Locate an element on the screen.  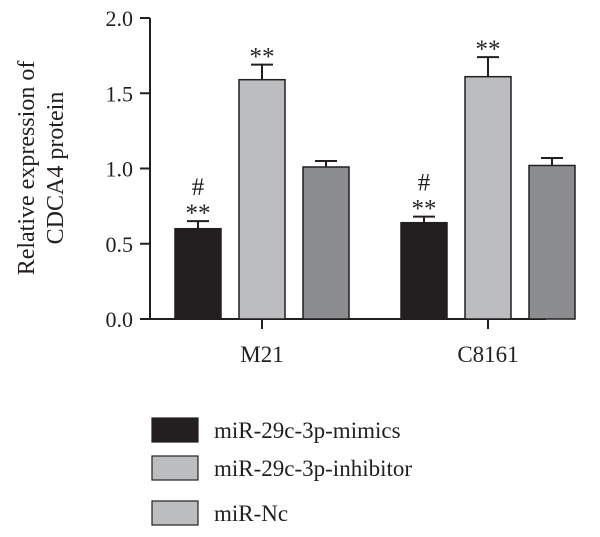
y-axis-label: Relative expression of CDCA4 protein is located at coordinates (41, 168).